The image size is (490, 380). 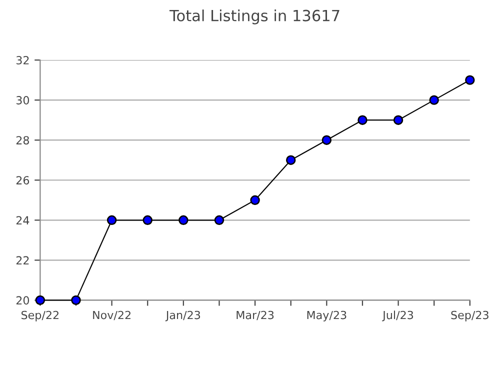 What do you see at coordinates (469, 316) in the screenshot?
I see `x-tick-label: Sep/23` at bounding box center [469, 316].